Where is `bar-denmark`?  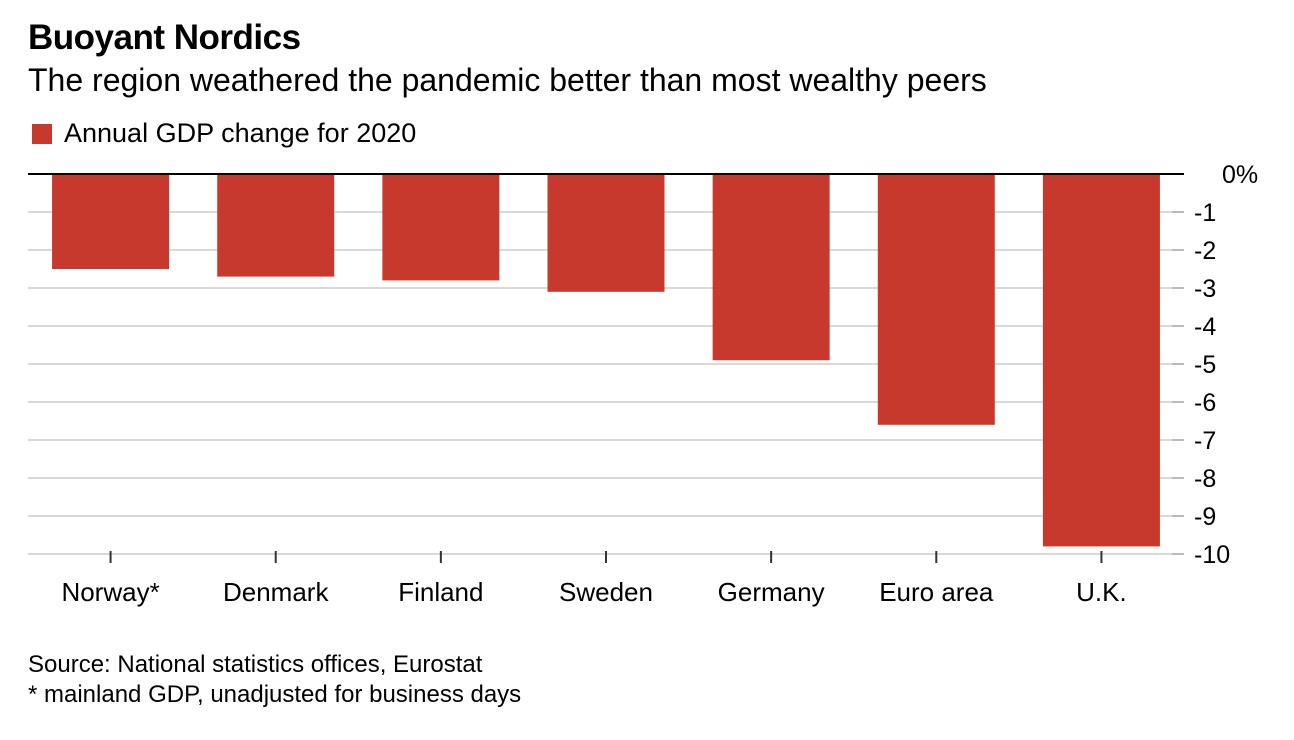 bar-denmark is located at coordinates (276, 225).